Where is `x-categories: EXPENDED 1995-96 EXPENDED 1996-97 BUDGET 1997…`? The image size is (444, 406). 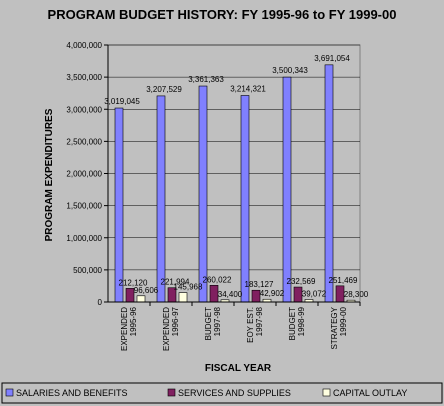
x-categories: EXPENDED 1995-96 EXPENDED 1996-97 BUDGET 1997… is located at coordinates (240, 326).